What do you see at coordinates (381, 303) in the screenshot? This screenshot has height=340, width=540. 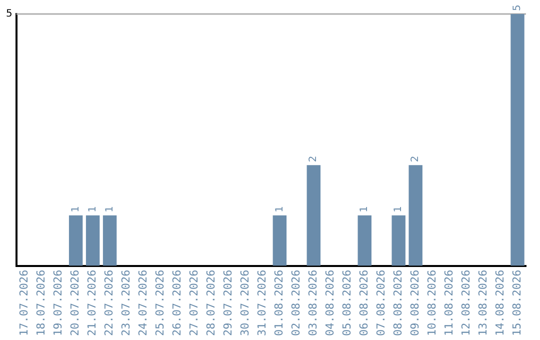 I see `x-tick-label: 07.08.2026` at bounding box center [381, 303].